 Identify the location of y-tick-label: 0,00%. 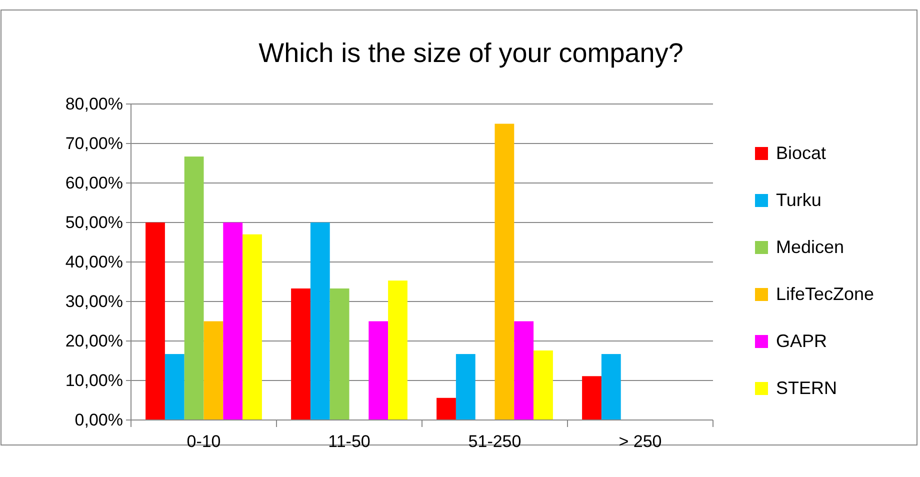
(98, 420).